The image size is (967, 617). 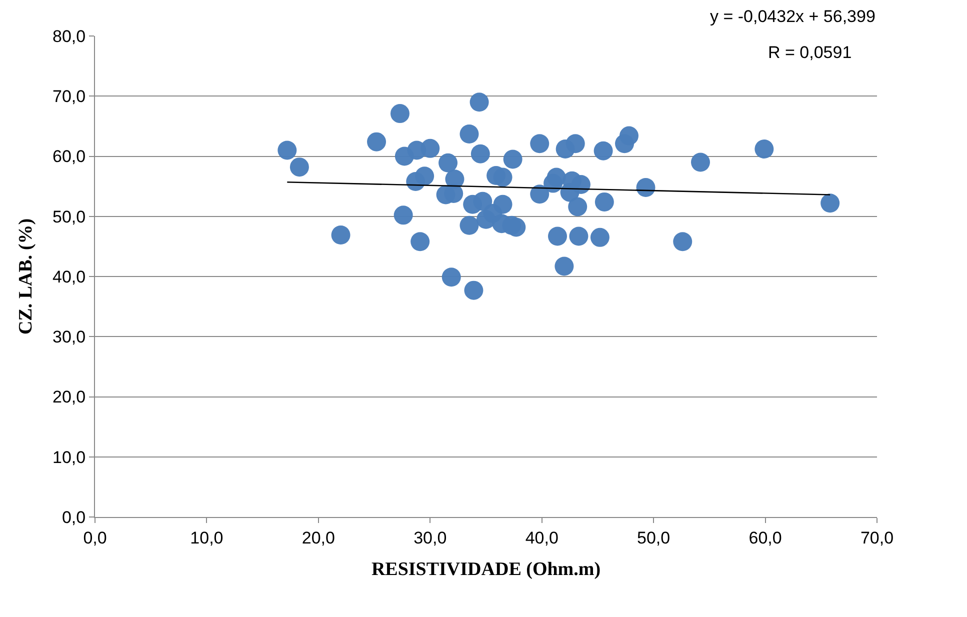 What do you see at coordinates (793, 16) in the screenshot?
I see `text: y = -0,0432x + 56,399` at bounding box center [793, 16].